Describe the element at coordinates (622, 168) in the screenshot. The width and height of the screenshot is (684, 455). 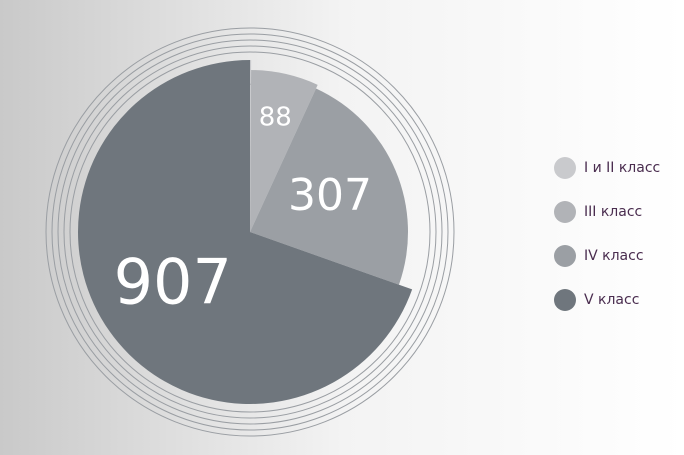
I see `legend-label: I и II класс` at that location.